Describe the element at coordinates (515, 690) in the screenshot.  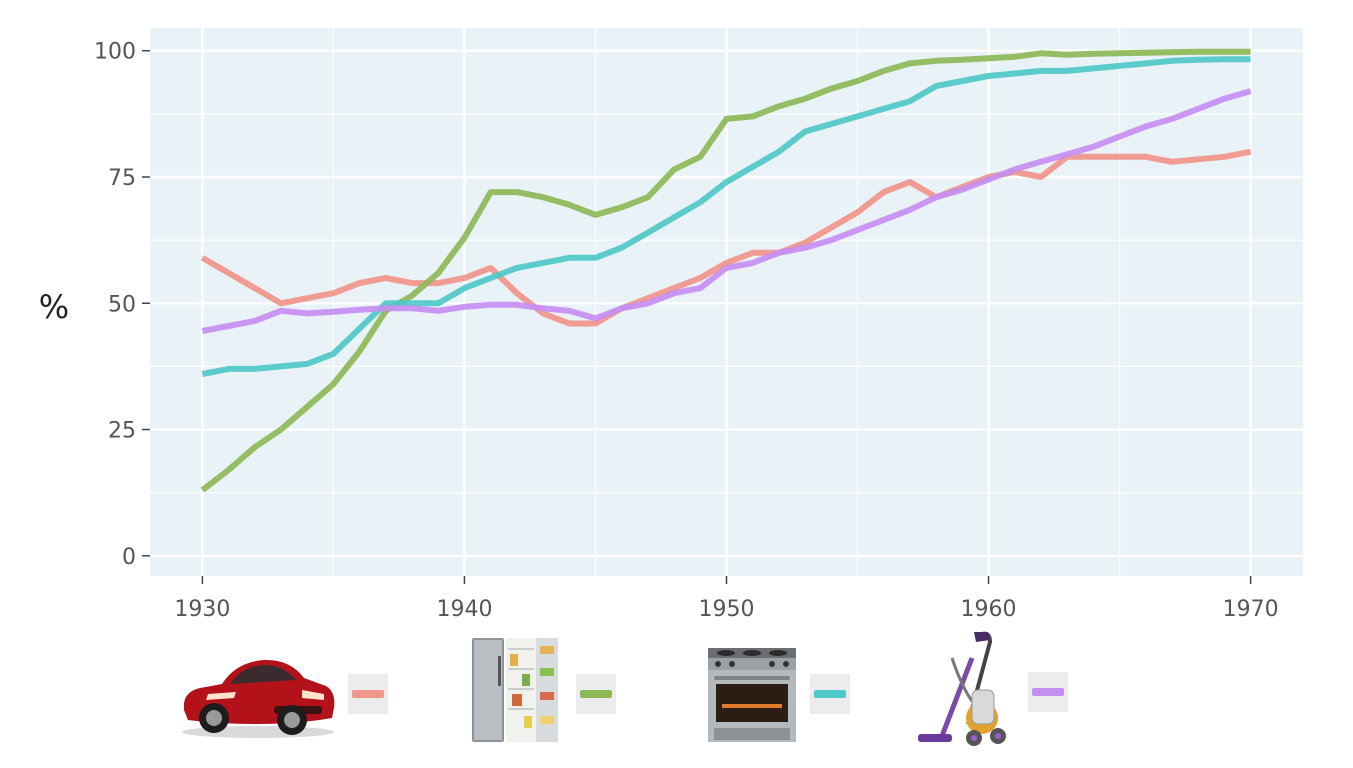
I see `refrigerator-icon` at that location.